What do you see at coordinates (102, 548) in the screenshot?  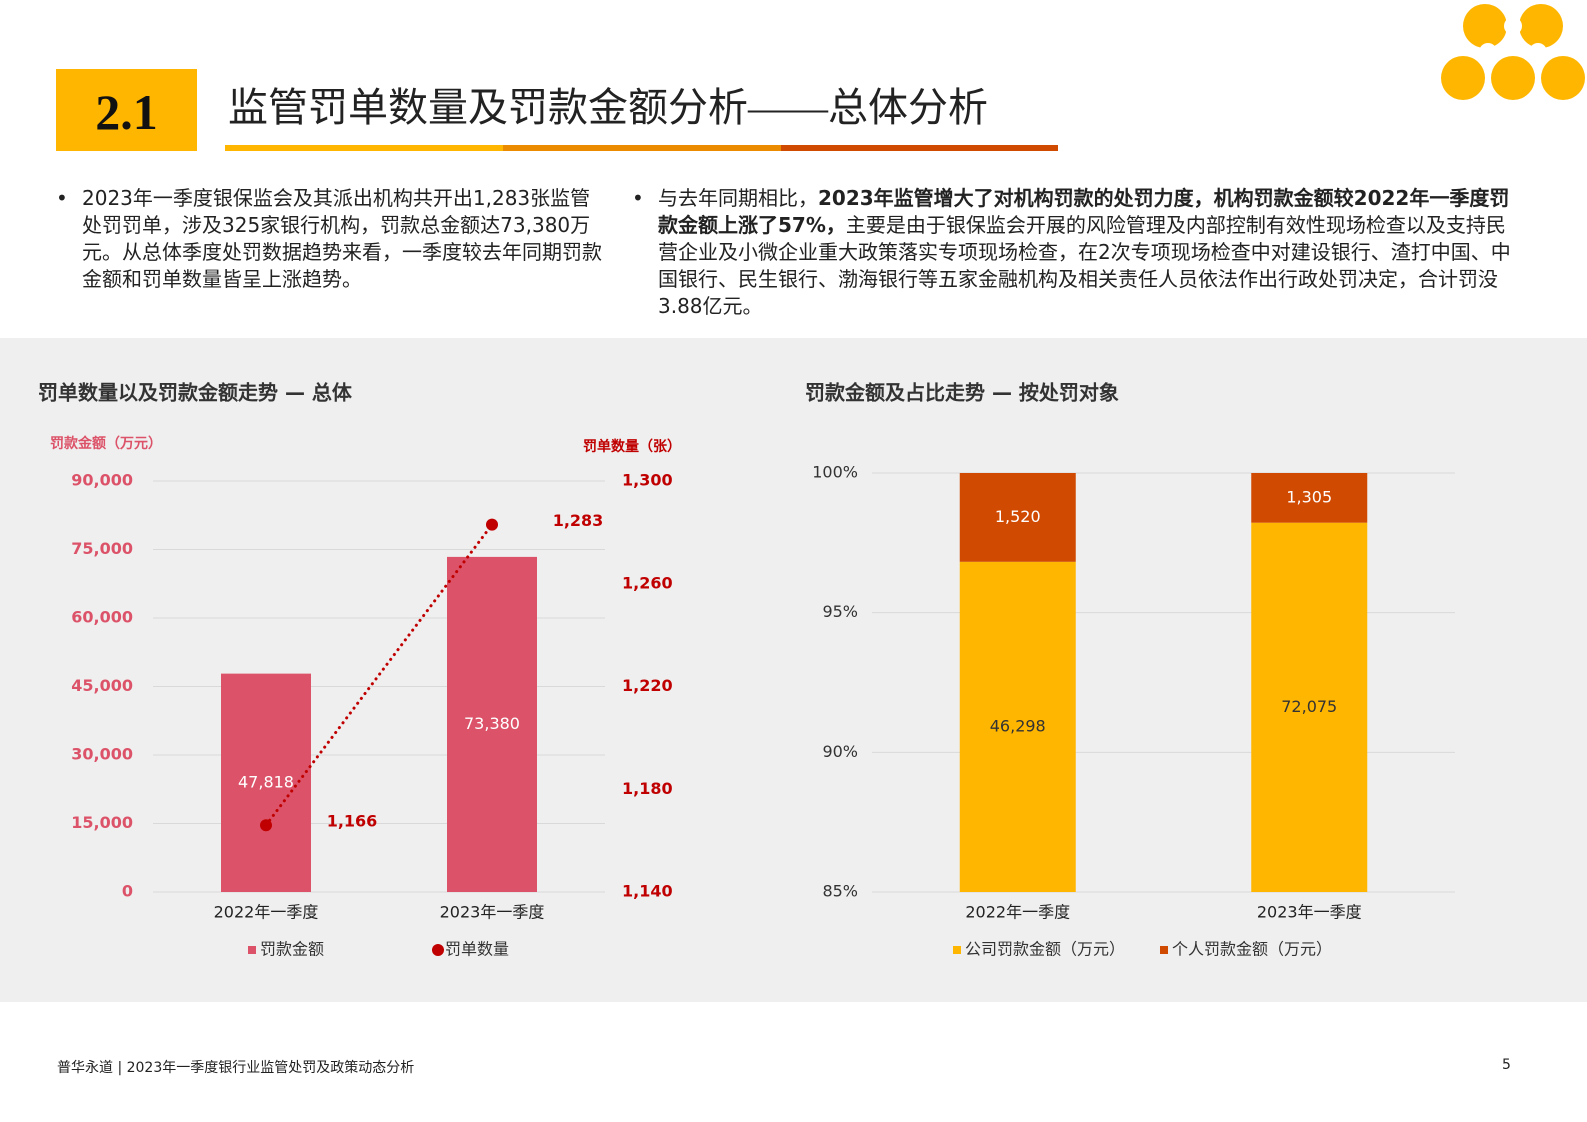 I see `y-tick-label: 75,000` at bounding box center [102, 548].